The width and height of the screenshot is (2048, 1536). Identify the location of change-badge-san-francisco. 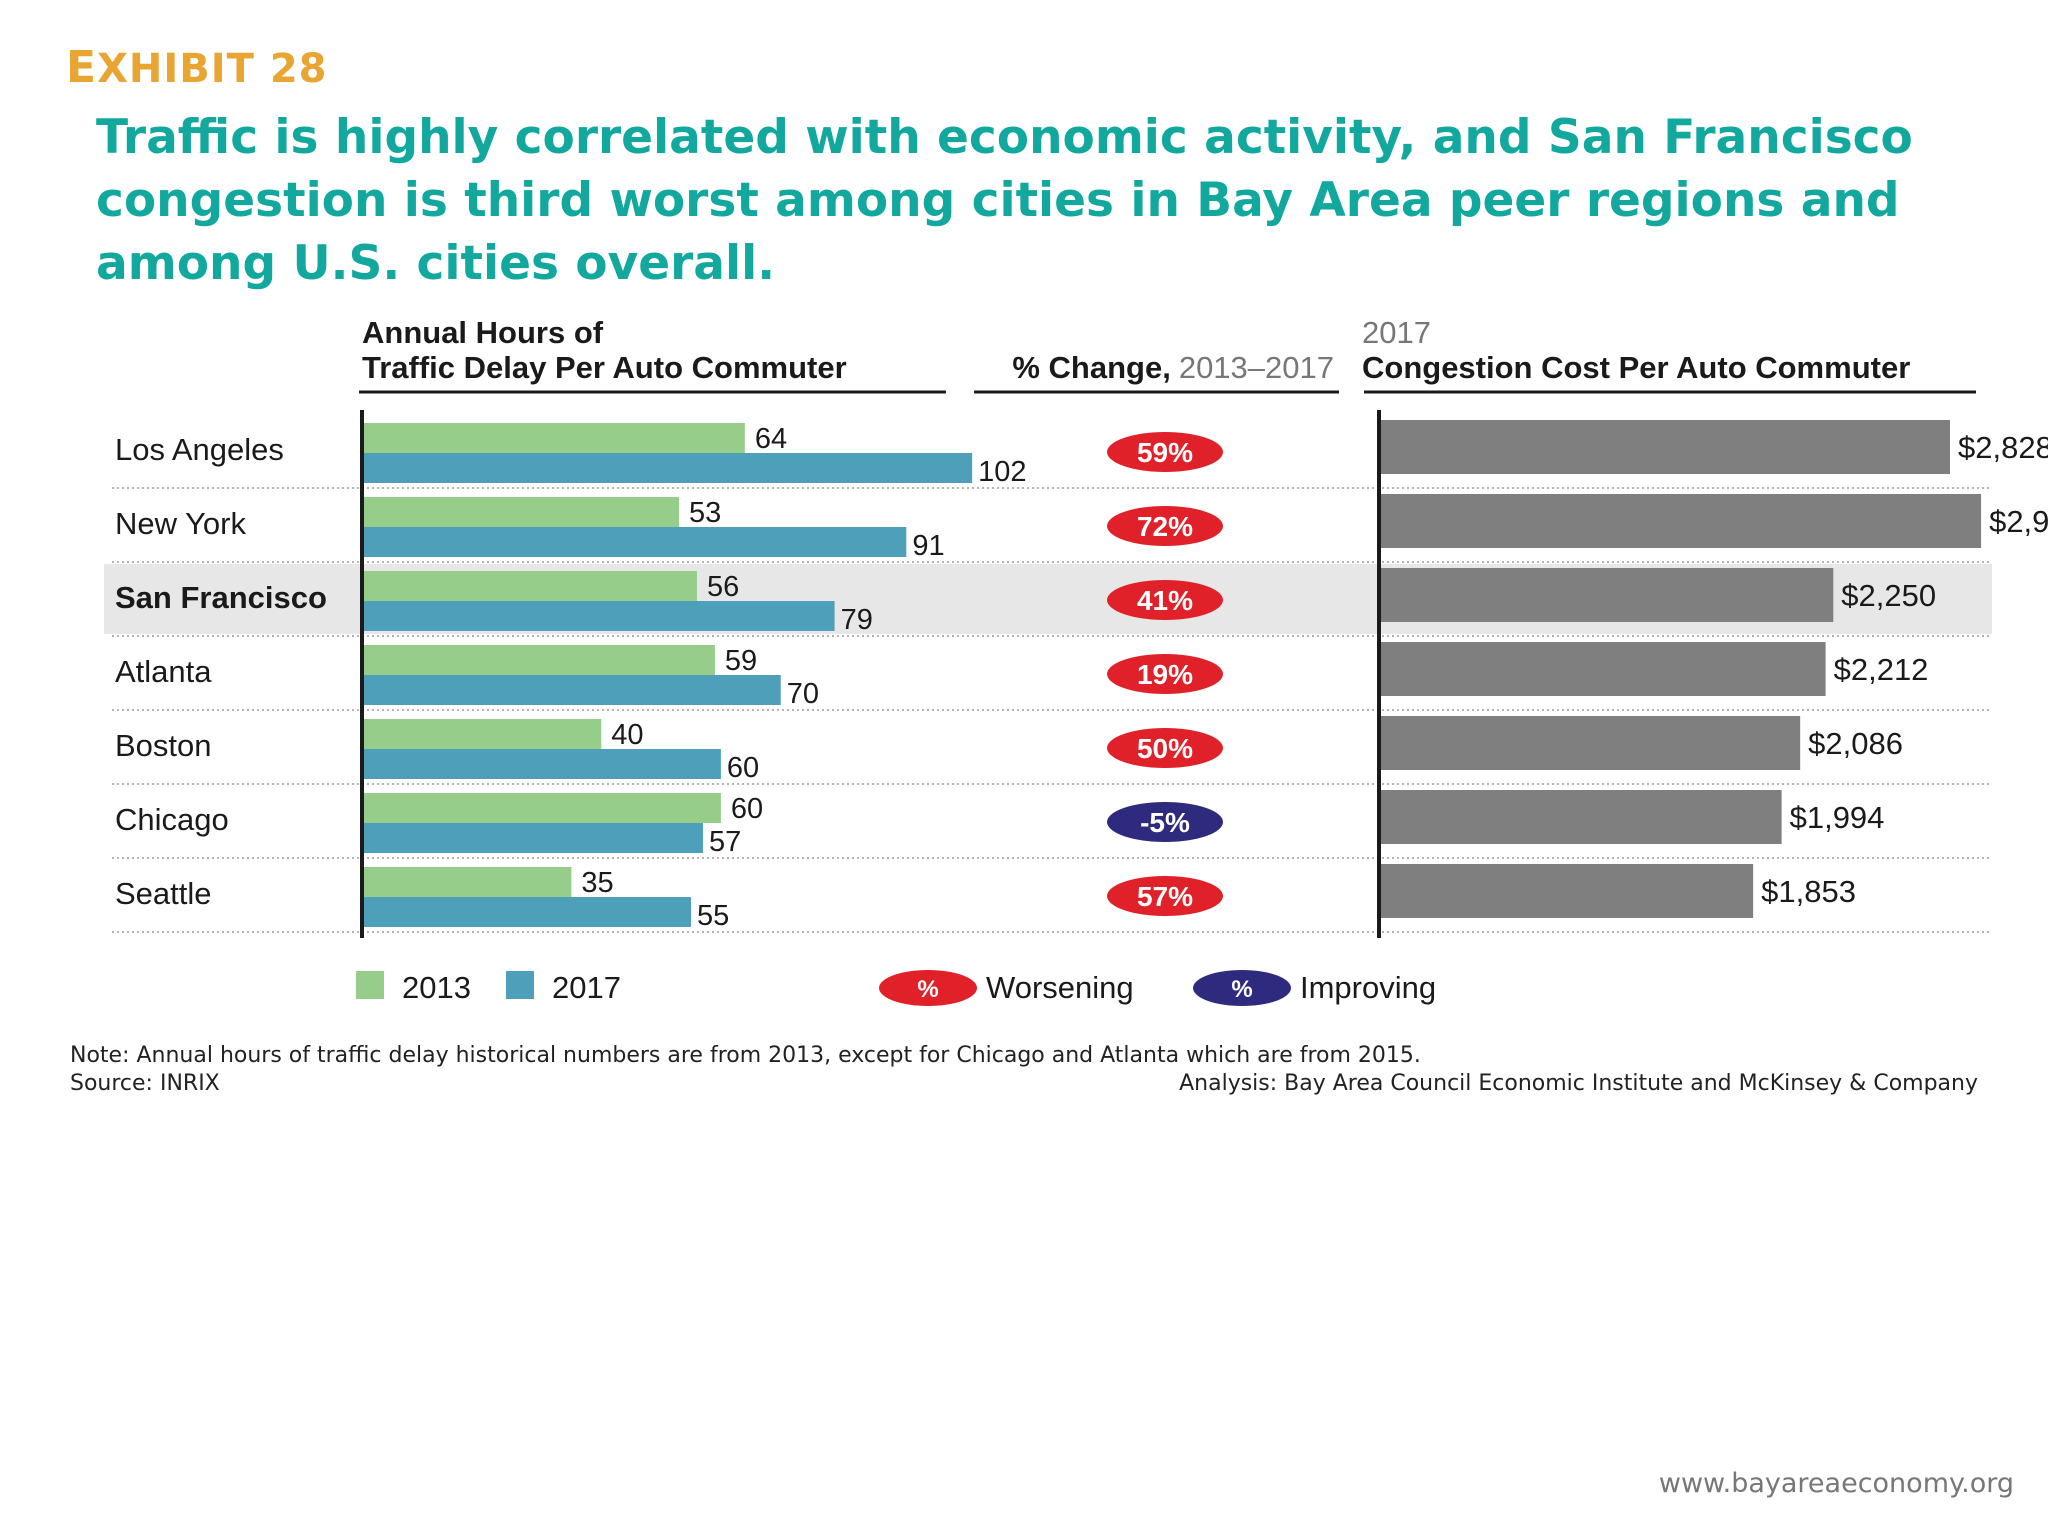
(1165, 600).